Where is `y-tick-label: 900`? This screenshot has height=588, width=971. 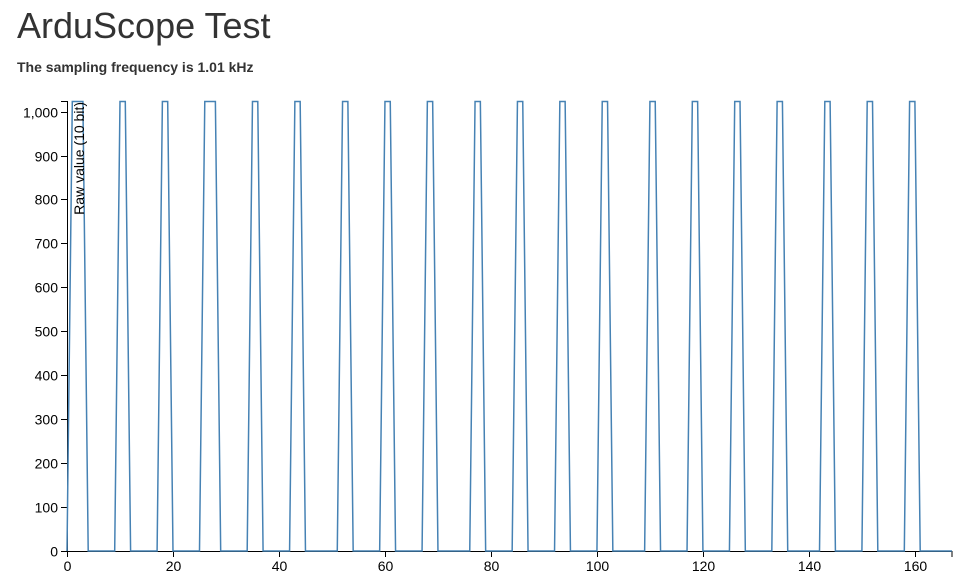 y-tick-label: 900 is located at coordinates (47, 157).